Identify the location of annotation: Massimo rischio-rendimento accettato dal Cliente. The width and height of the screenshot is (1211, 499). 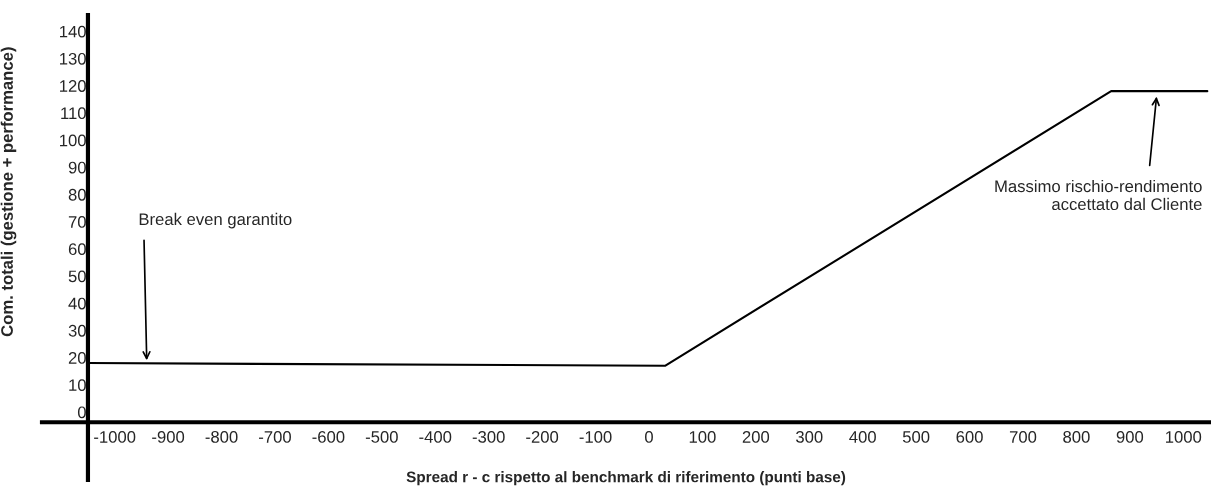
(1098, 195).